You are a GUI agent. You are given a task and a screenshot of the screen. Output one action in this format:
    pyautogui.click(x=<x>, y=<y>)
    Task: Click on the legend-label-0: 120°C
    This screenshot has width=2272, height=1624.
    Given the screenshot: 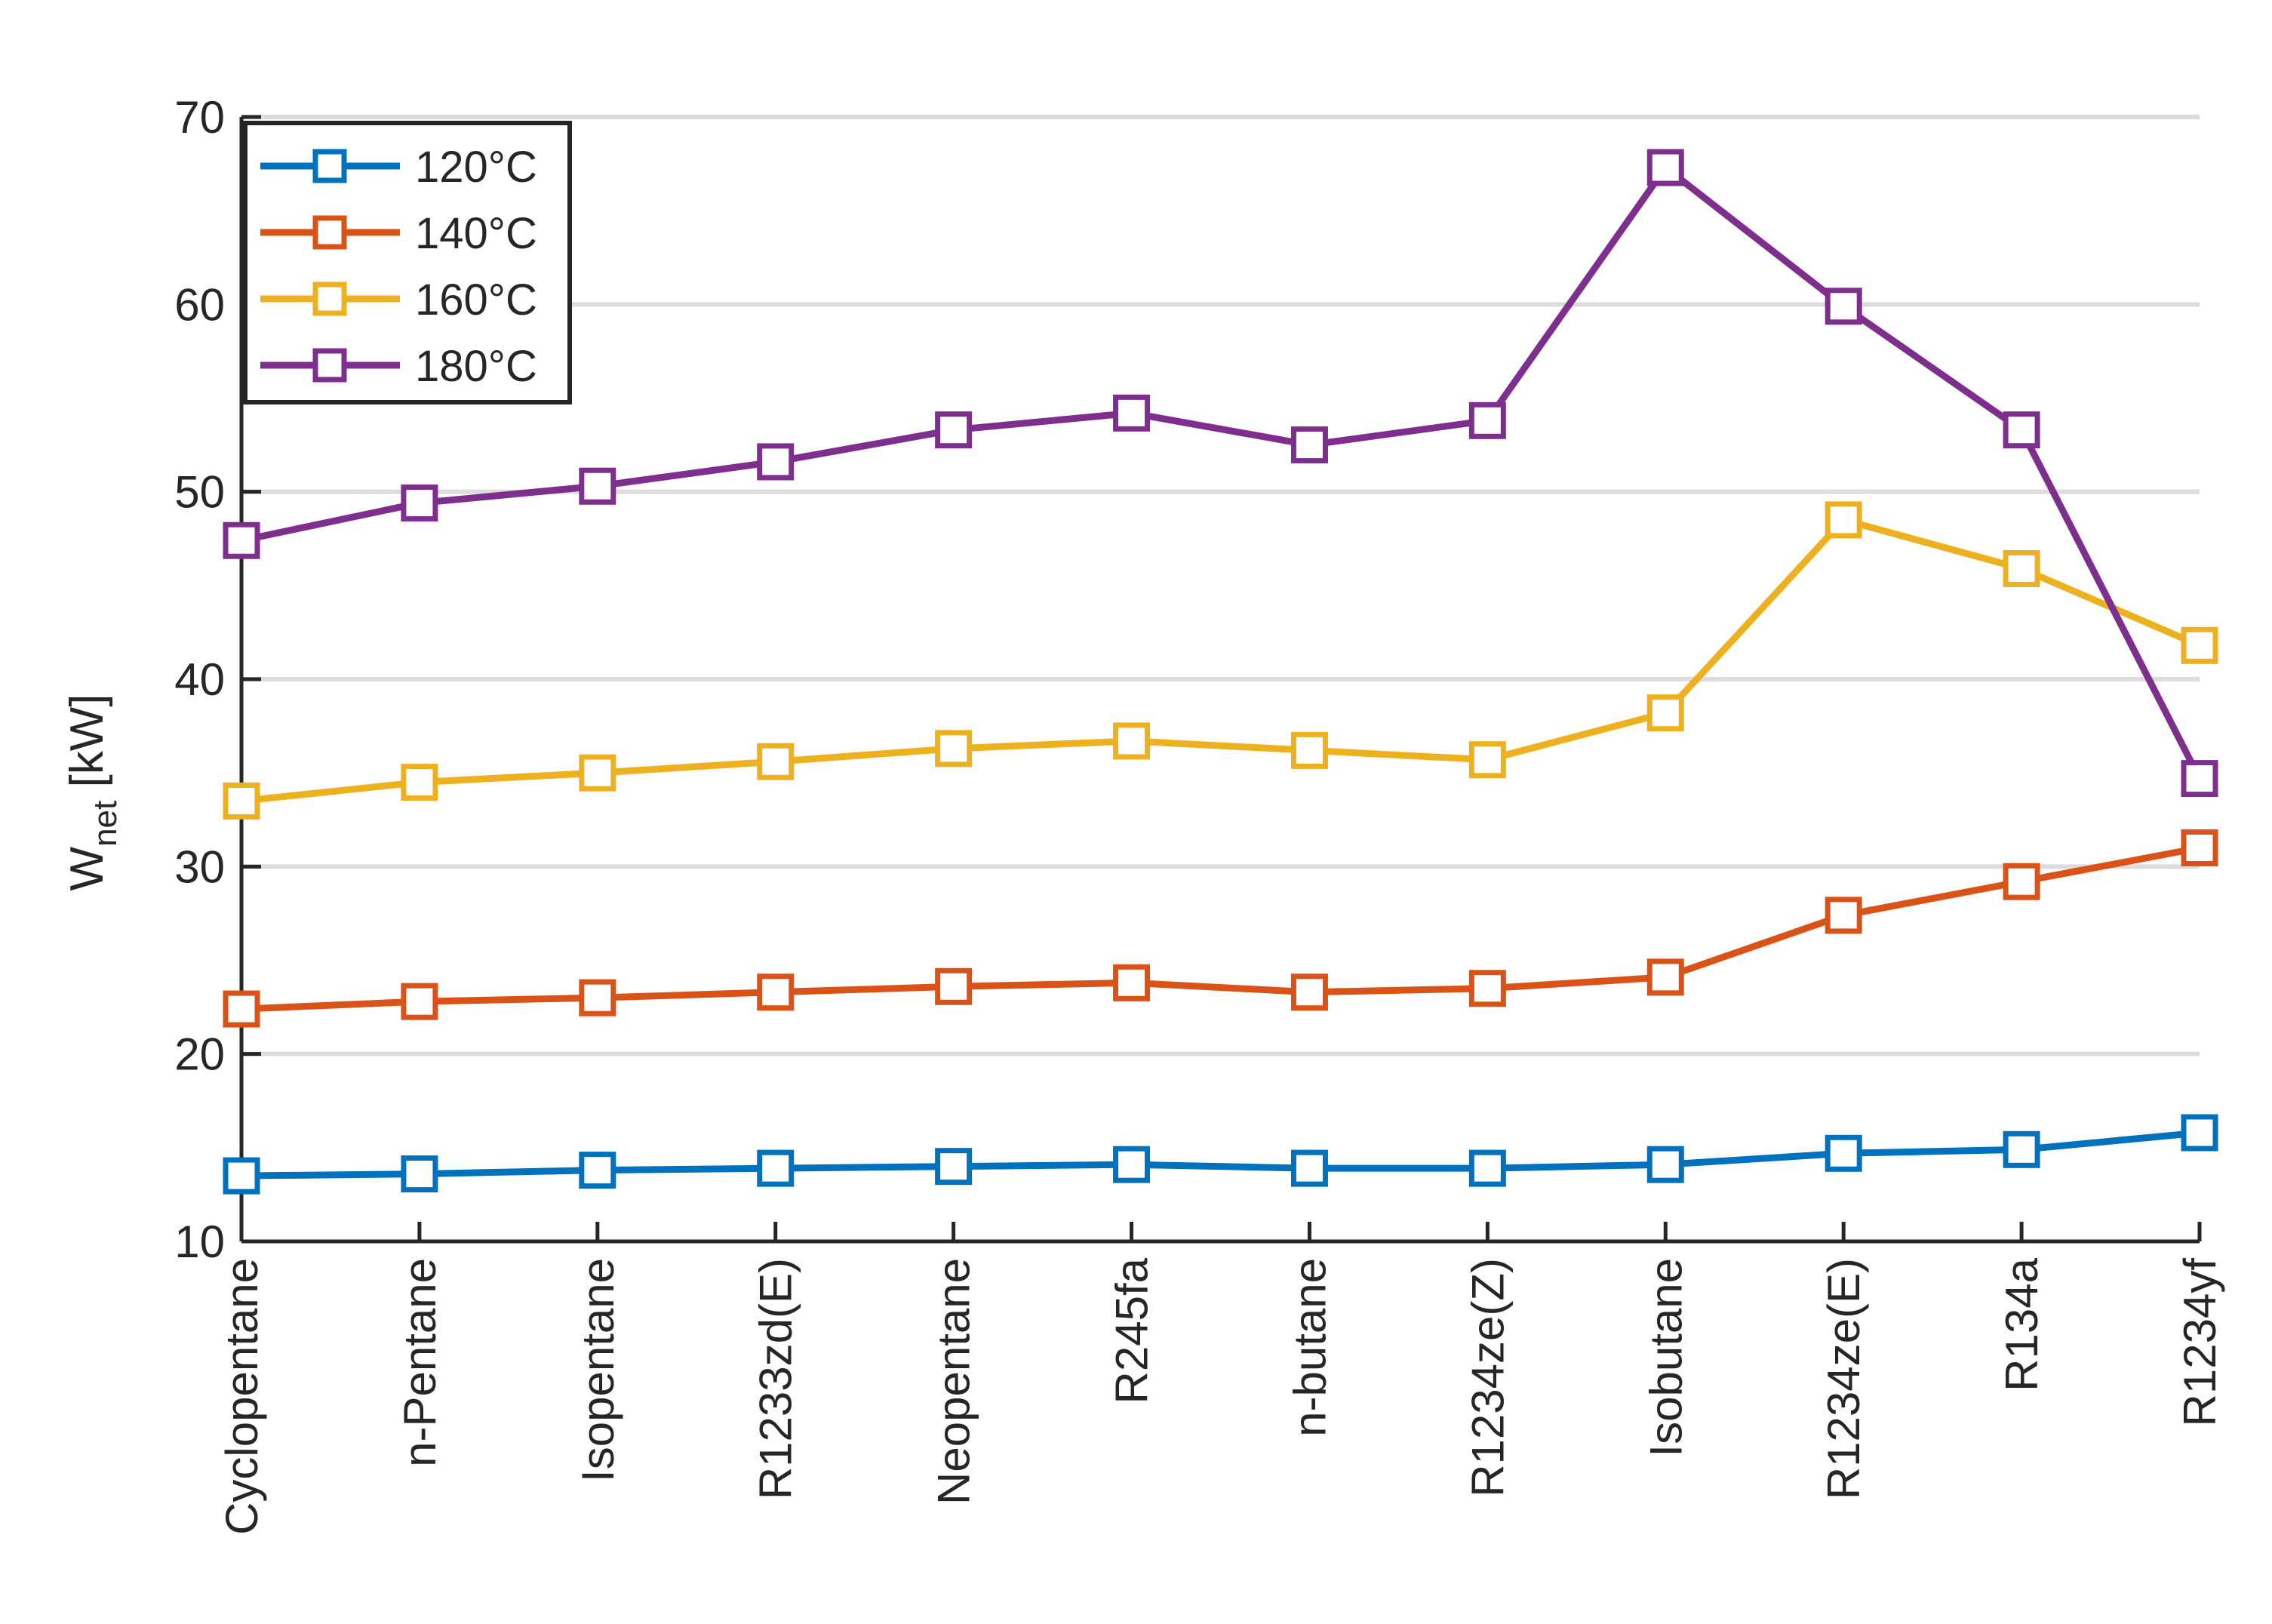 What is the action you would take?
    pyautogui.click(x=476, y=167)
    